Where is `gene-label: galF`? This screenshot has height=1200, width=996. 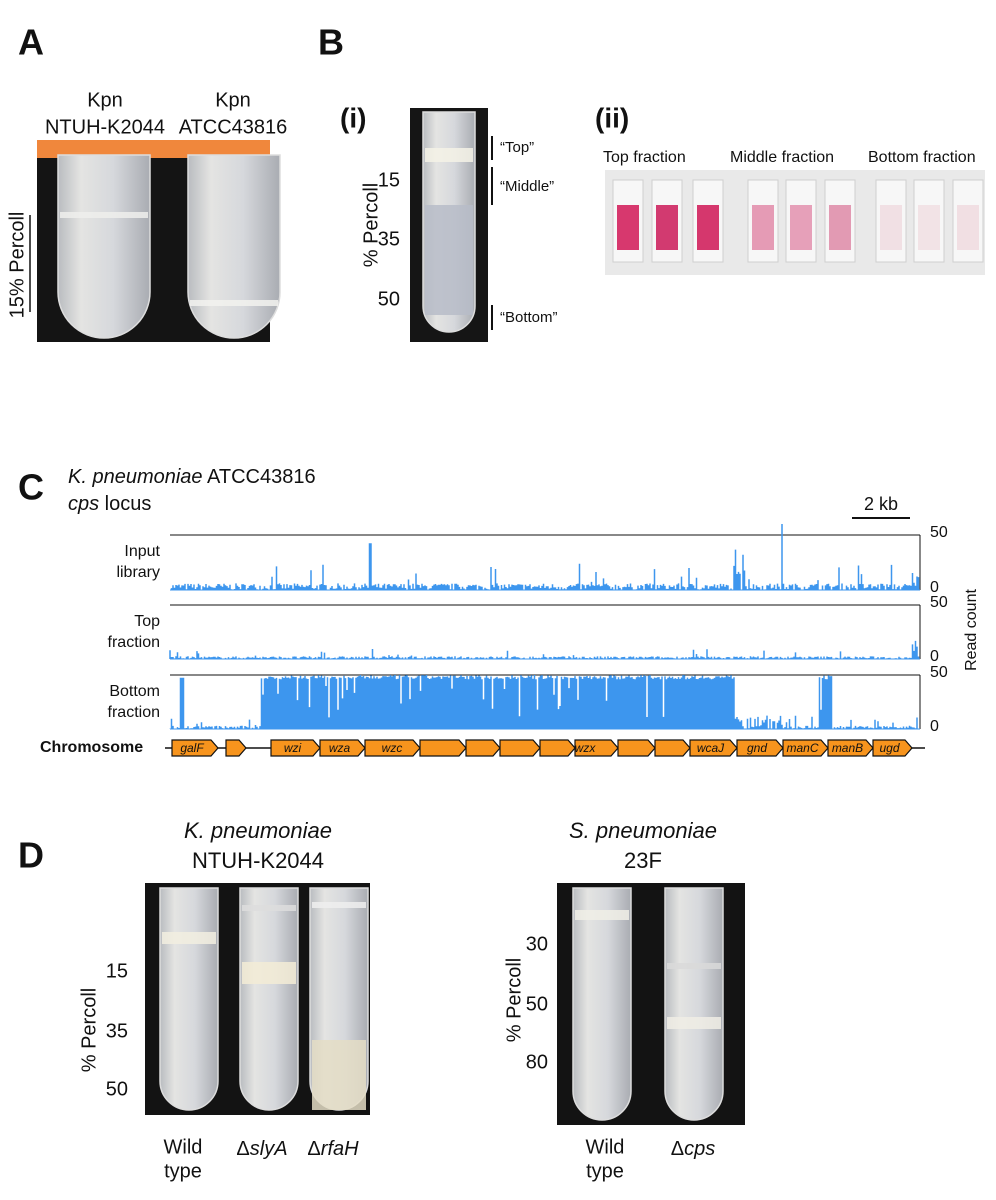 gene-label: galF is located at coordinates (192, 748).